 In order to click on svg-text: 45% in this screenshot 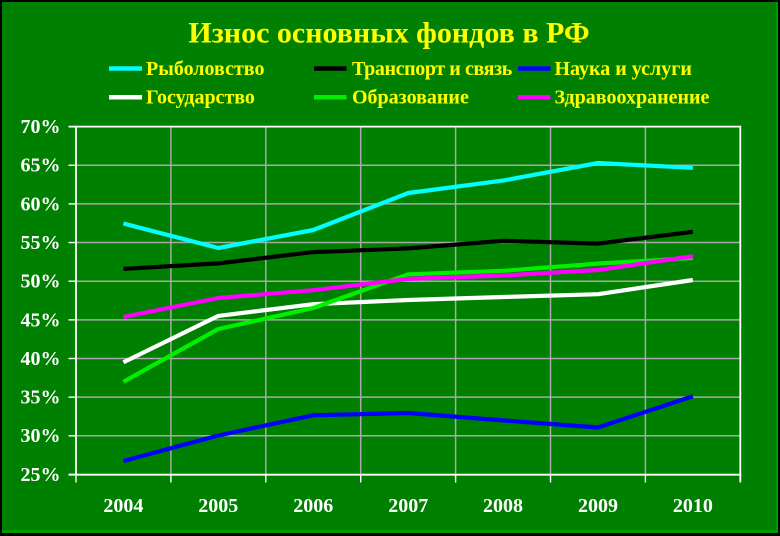, I will do `click(41, 320)`.